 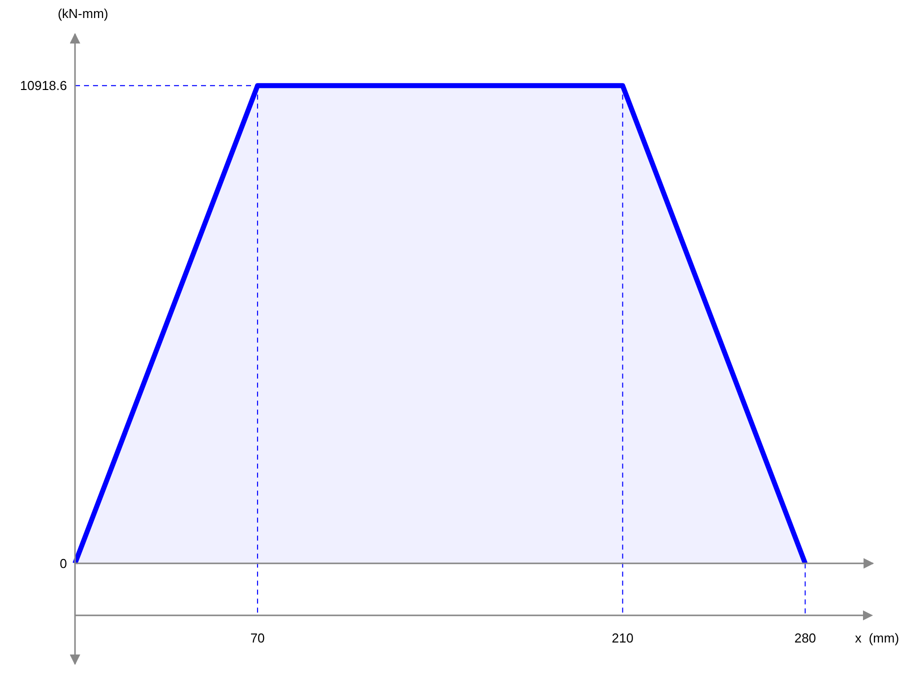 I want to click on x-tick-label: 210, so click(x=623, y=638).